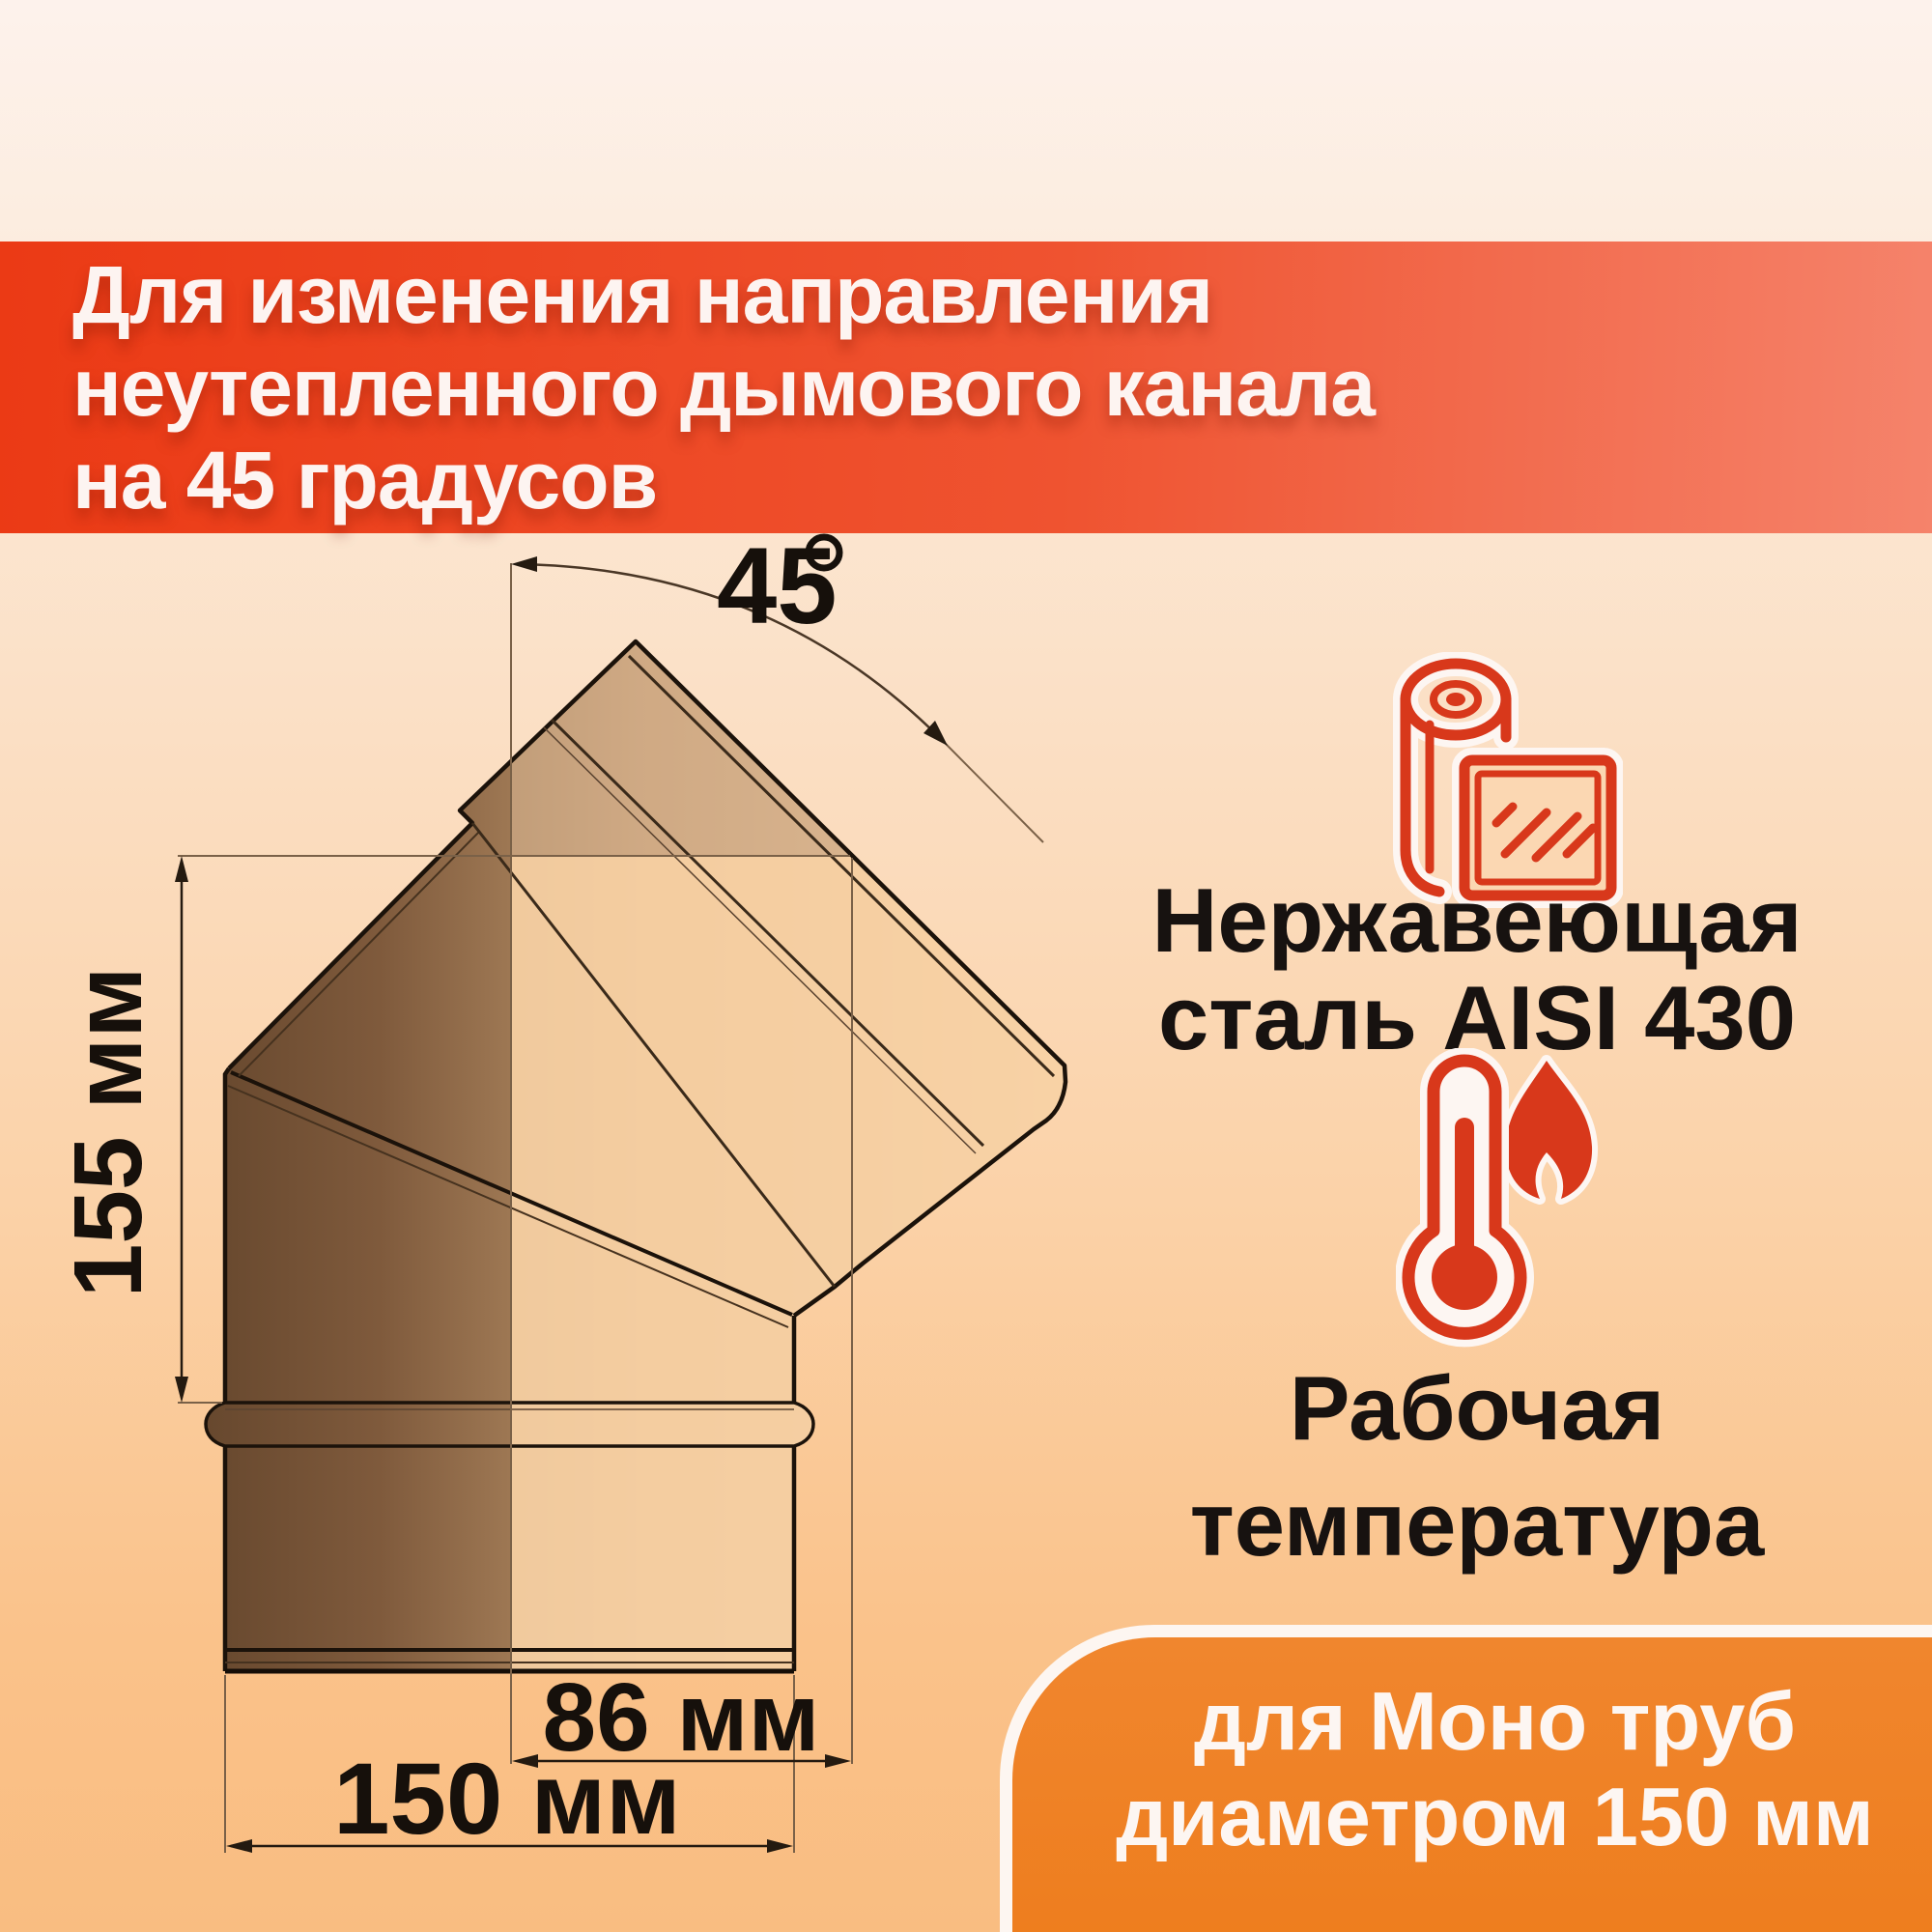  What do you see at coordinates (1477, 1408) in the screenshot?
I see `feature-temp-line-1: Рабочая` at bounding box center [1477, 1408].